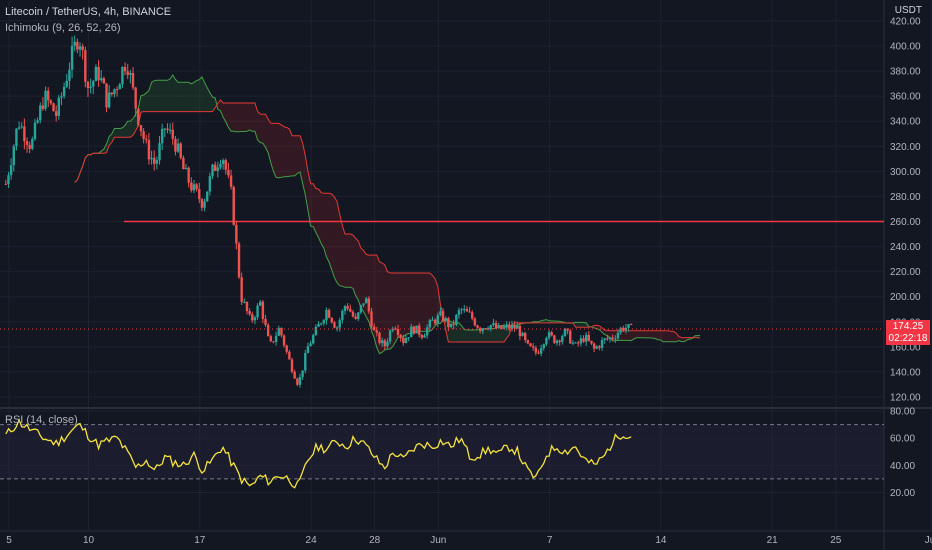  Describe the element at coordinates (928, 540) in the screenshot. I see `time-axis-label: Jul` at that location.